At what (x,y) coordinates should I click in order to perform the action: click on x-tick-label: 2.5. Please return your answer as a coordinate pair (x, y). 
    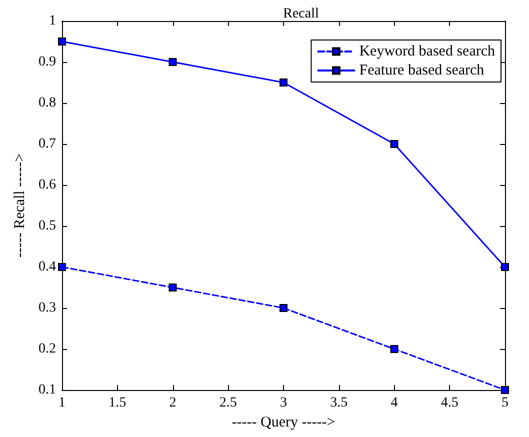
    Looking at the image, I should click on (228, 403).